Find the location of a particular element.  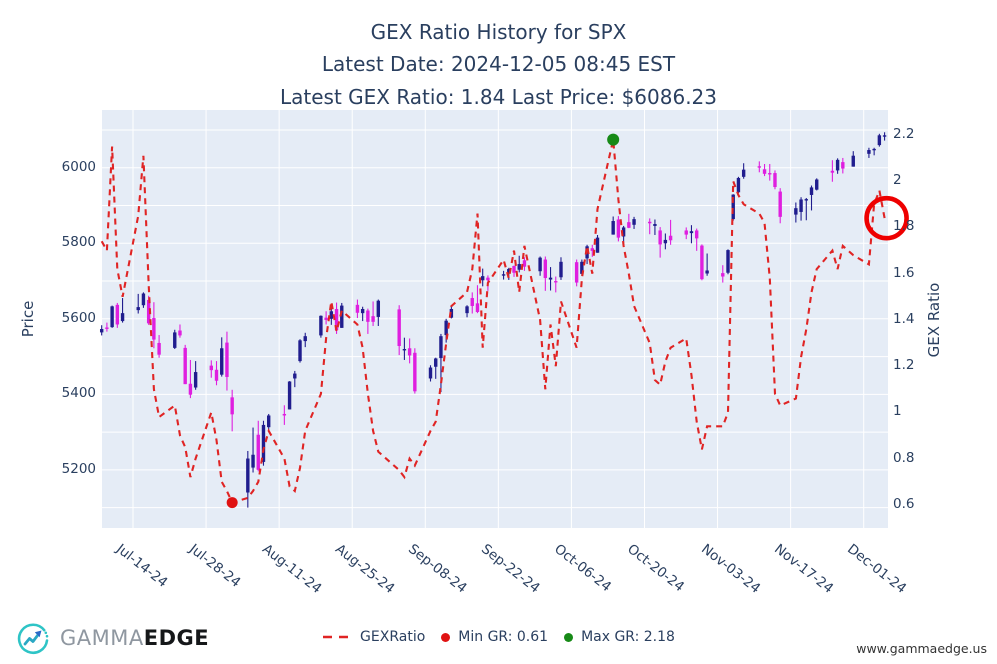

legend-item-min-gr: Min GR: 0.61 is located at coordinates (494, 637).